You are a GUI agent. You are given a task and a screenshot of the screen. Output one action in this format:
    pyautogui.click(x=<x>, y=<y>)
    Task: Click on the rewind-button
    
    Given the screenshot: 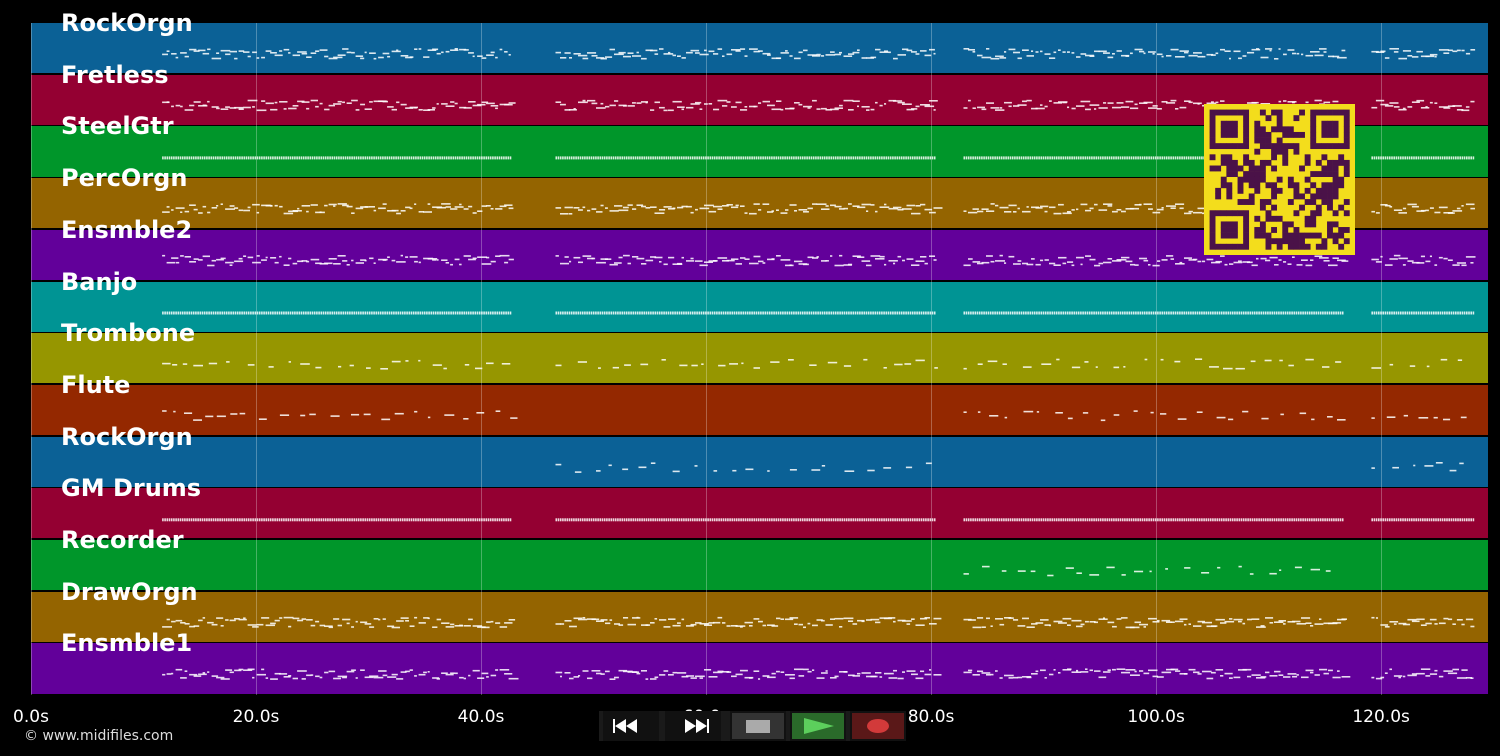 What is the action you would take?
    pyautogui.click(x=631, y=726)
    